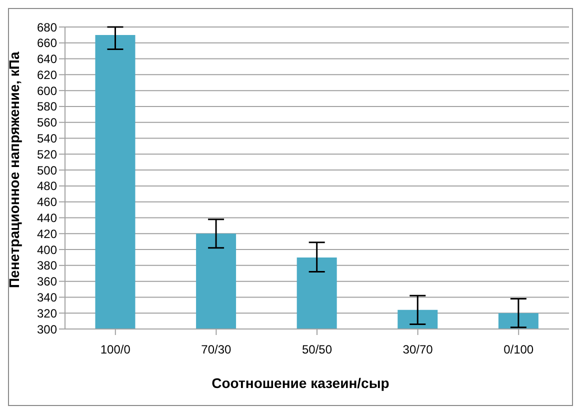 The height and width of the screenshot is (414, 575). I want to click on y-tick-label: 560, so click(47, 123).